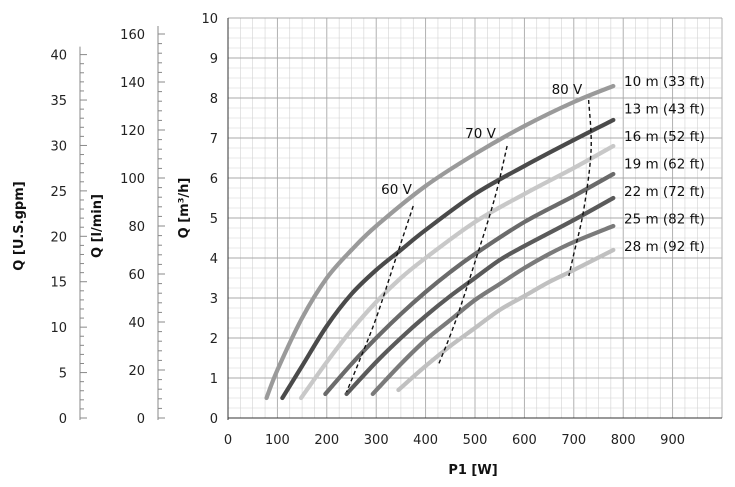 Image resolution: width=735 pixels, height=487 pixels. I want to click on secondary-tick-label: 120, so click(132, 131).